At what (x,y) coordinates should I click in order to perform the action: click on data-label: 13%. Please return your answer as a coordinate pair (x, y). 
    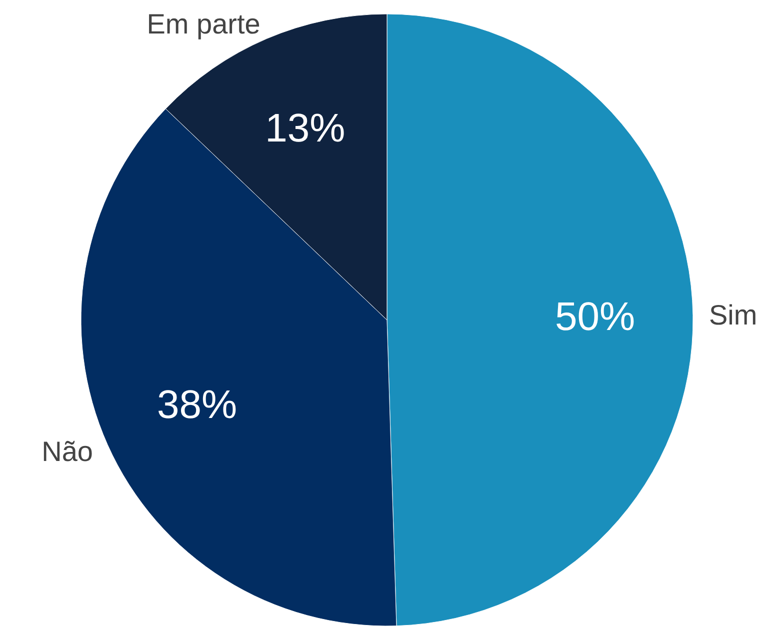
    Looking at the image, I should click on (305, 128).